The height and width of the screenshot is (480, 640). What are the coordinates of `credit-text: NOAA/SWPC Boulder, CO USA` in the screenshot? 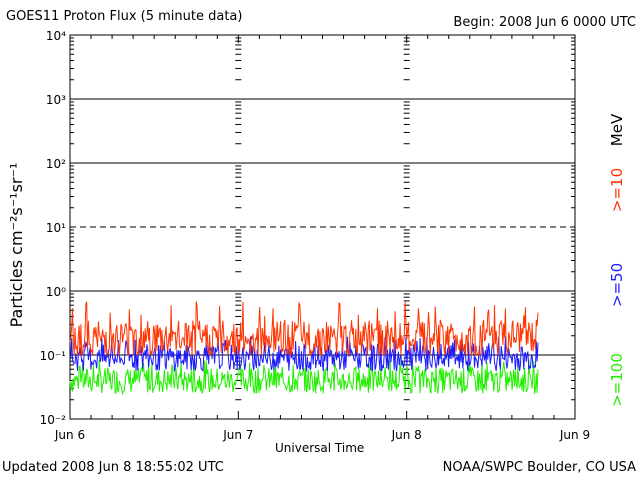 It's located at (539, 467).